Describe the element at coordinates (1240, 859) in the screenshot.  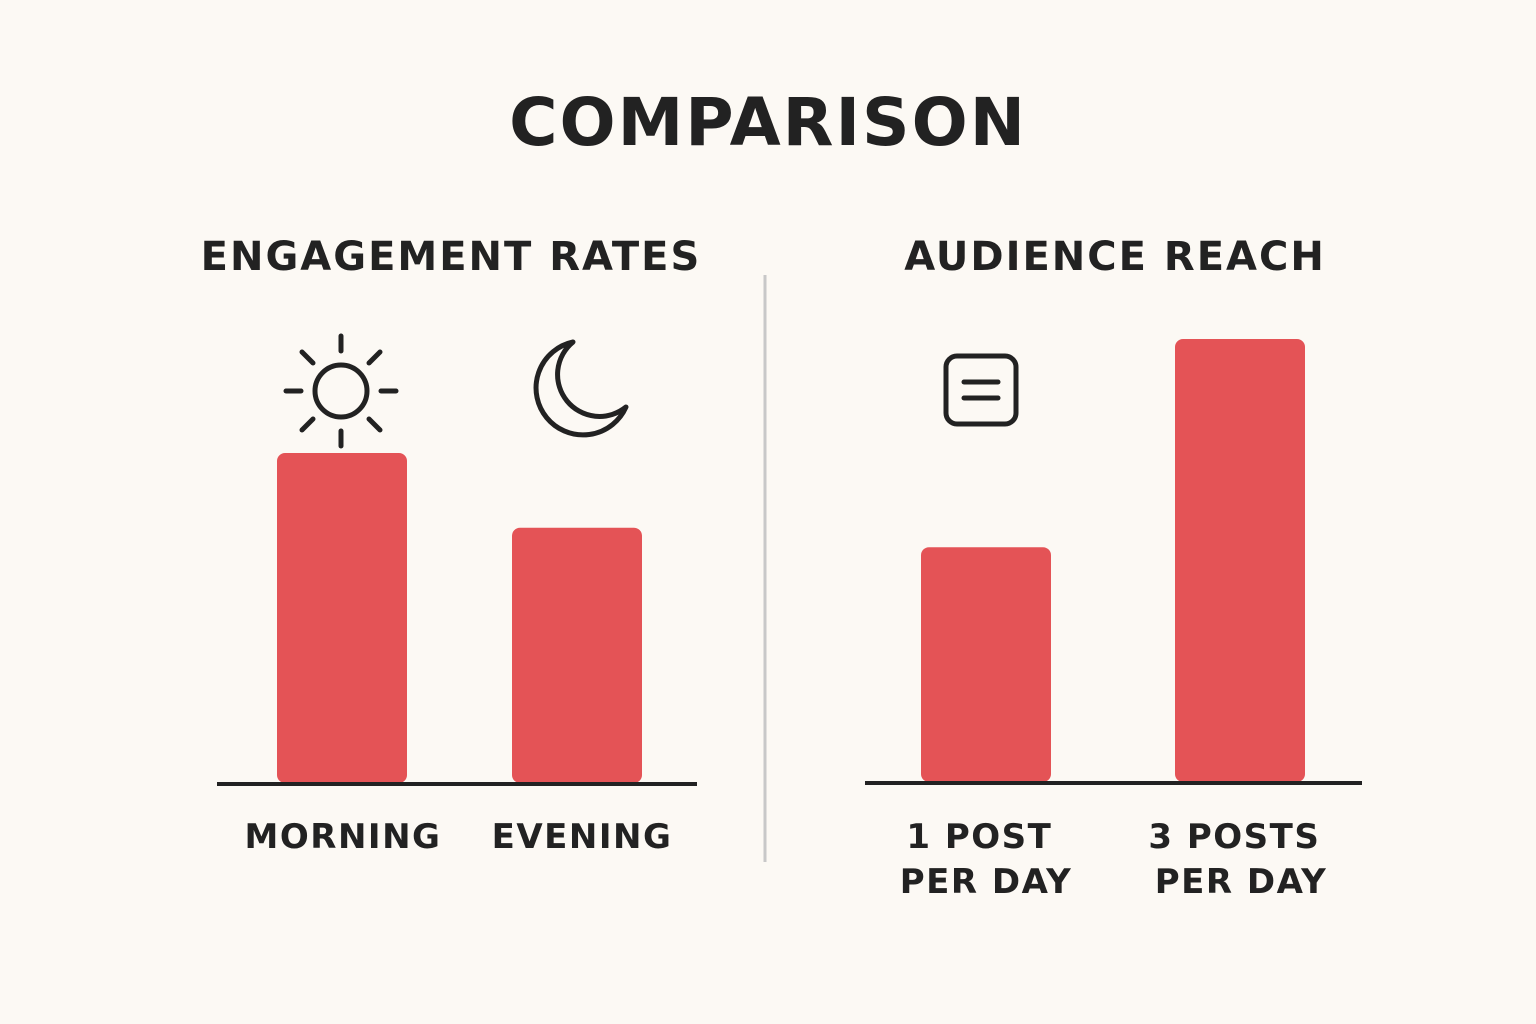
I see `tick-label-3-posts-per-day: 3 POSTS PER DAY` at that location.